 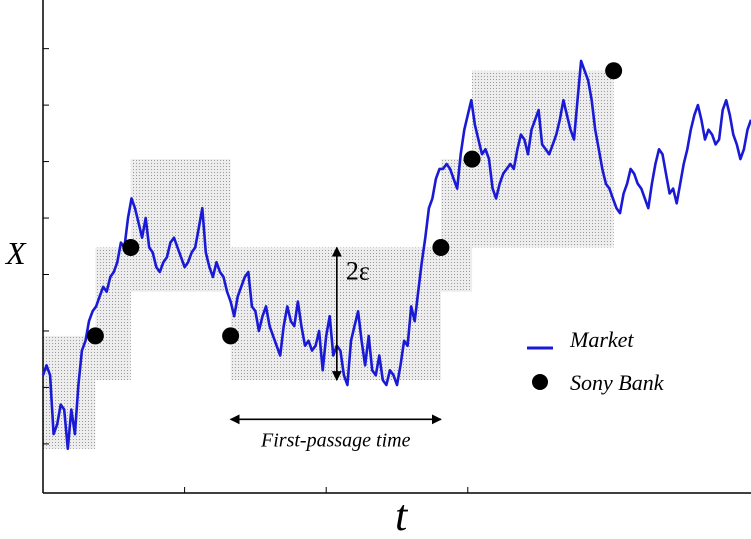 What do you see at coordinates (596, 361) in the screenshot?
I see `legend: Market Sony Bank` at bounding box center [596, 361].